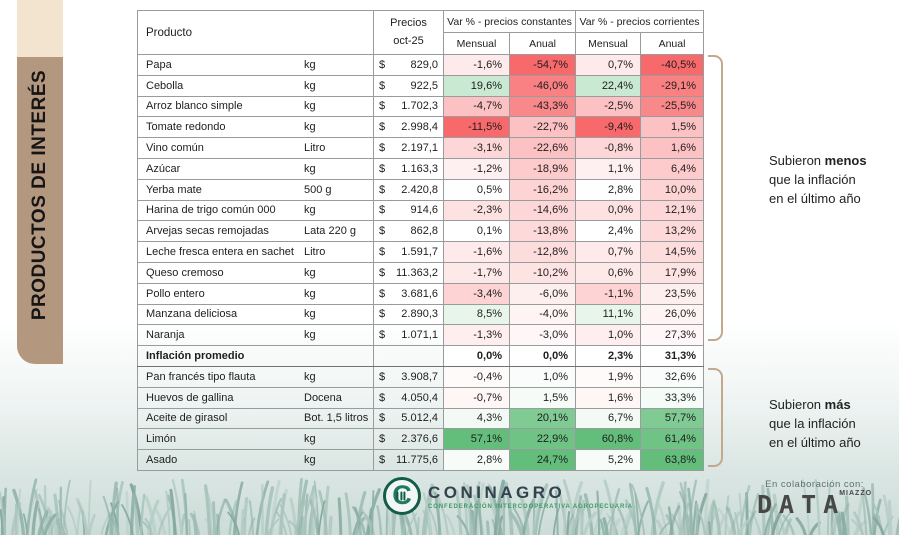  Describe the element at coordinates (608, 418) in the screenshot. I see `variation-cell: 6,7%` at that location.